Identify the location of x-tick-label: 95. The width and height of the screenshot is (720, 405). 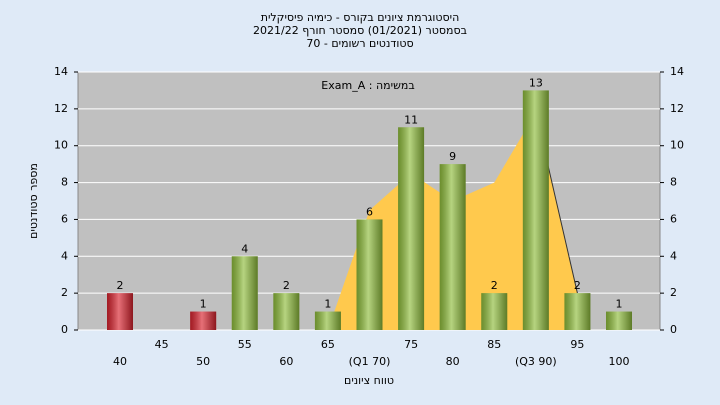
(577, 344).